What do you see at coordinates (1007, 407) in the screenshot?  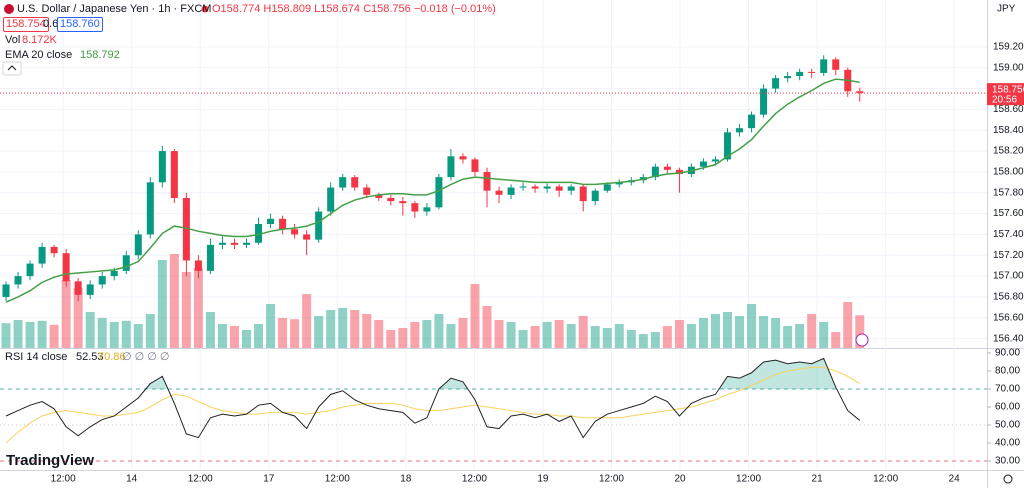 I see `rsi-tick-label: 60.00` at bounding box center [1007, 407].